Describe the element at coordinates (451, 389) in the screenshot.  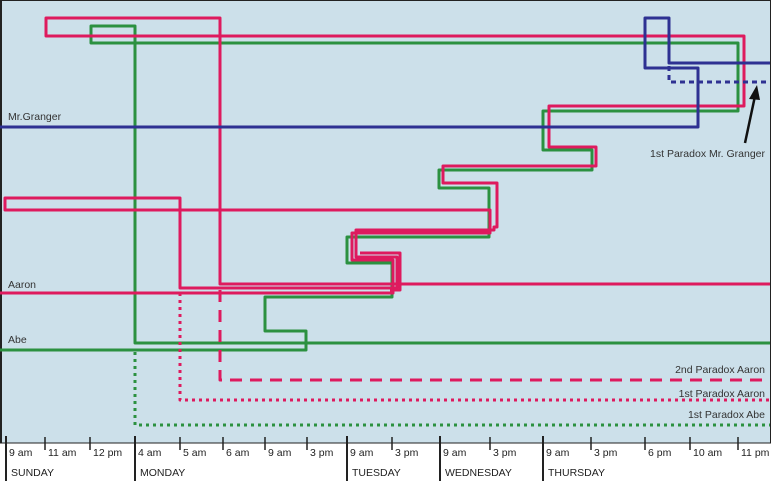
I see `abe-first-paradox-line` at that location.